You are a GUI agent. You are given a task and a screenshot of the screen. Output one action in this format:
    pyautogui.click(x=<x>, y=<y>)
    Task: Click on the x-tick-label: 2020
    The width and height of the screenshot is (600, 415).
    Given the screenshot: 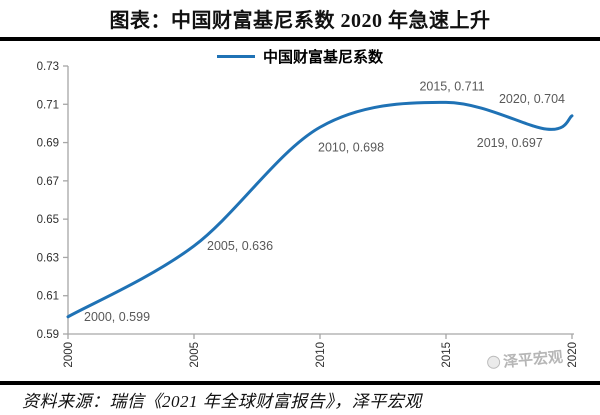 What is the action you would take?
    pyautogui.click(x=573, y=355)
    